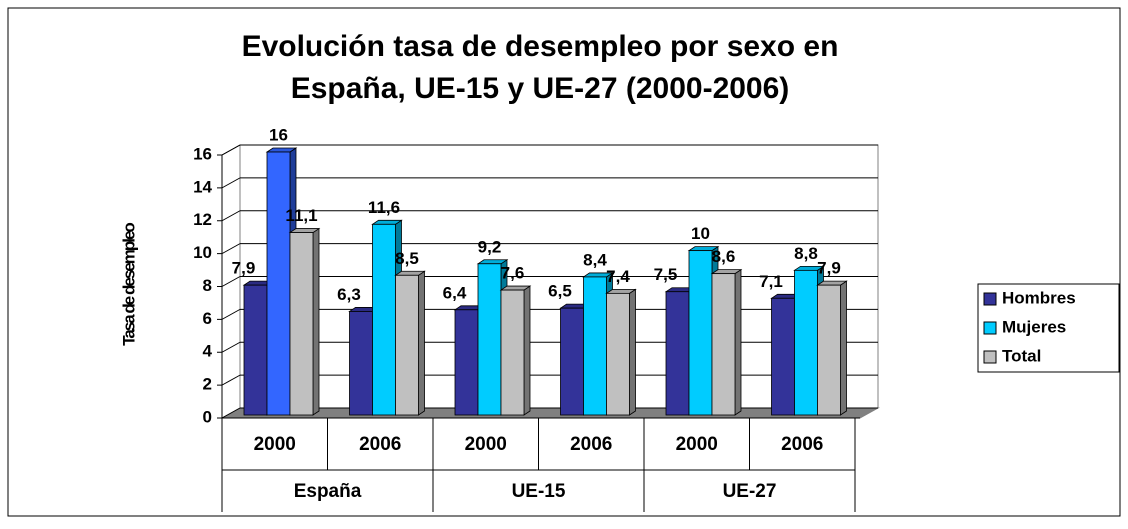 Image resolution: width=1128 pixels, height=529 pixels. What do you see at coordinates (231, 150) in the screenshot?
I see `y-axis` at bounding box center [231, 150].